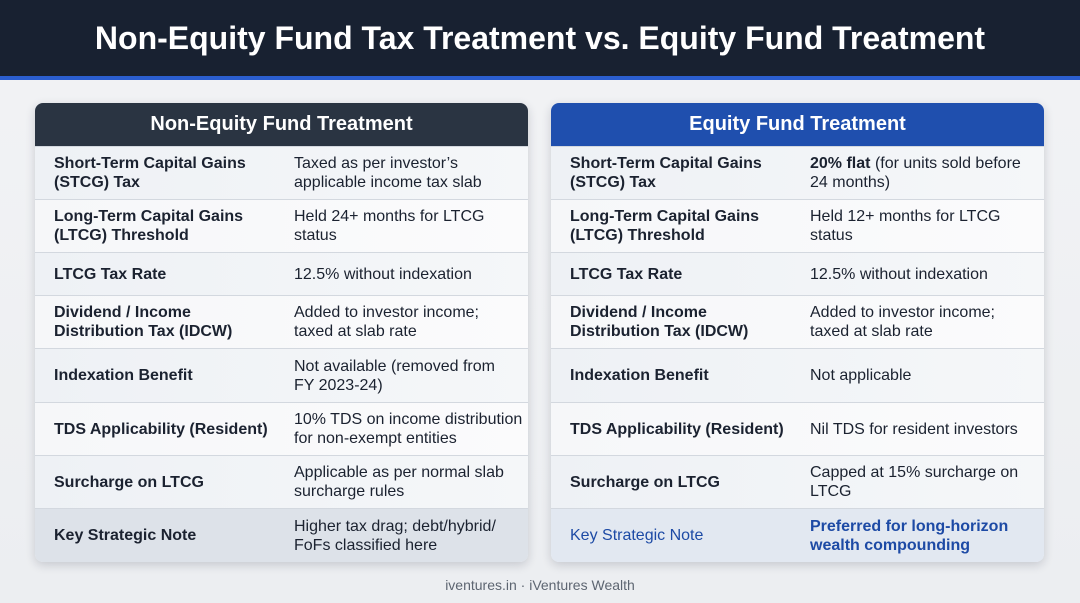 The height and width of the screenshot is (603, 1080). What do you see at coordinates (797, 375) in the screenshot?
I see `equity-row-indexation-benefit: Indexation Benefit Not applicable` at bounding box center [797, 375].